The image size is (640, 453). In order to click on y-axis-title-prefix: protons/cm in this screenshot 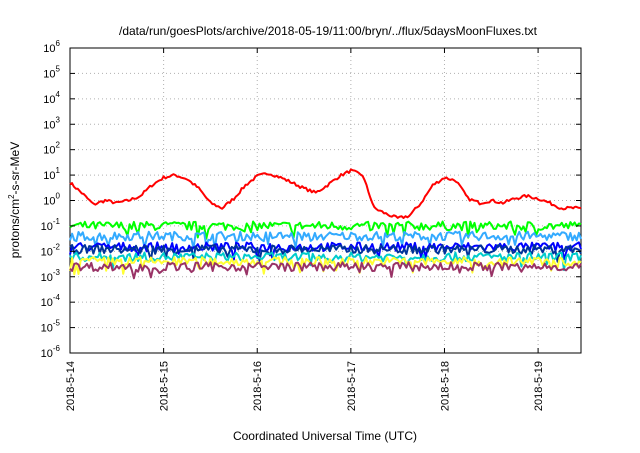, I will do `click(15, 228)`.